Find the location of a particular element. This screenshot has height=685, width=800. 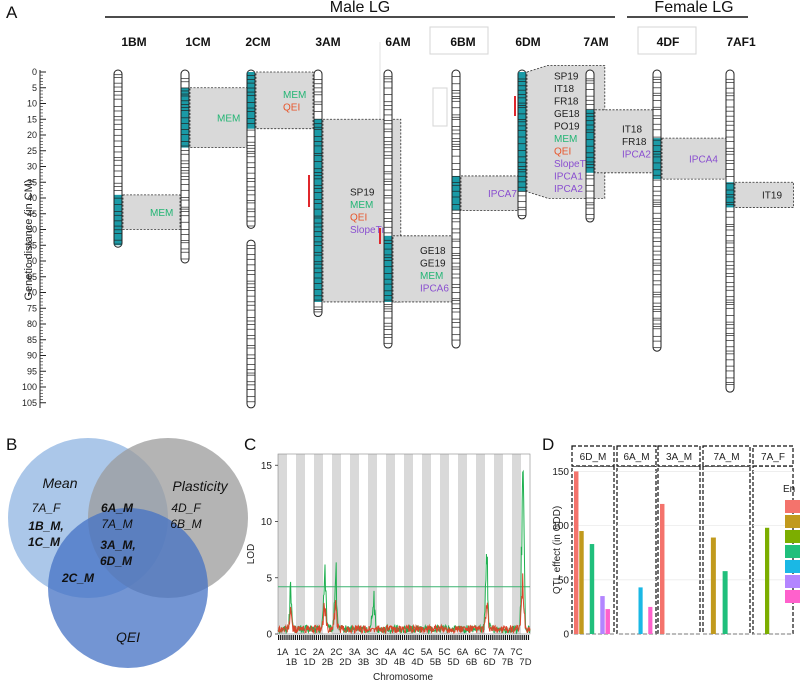

lod-ytick-label: 5 is located at coordinates (269, 578).